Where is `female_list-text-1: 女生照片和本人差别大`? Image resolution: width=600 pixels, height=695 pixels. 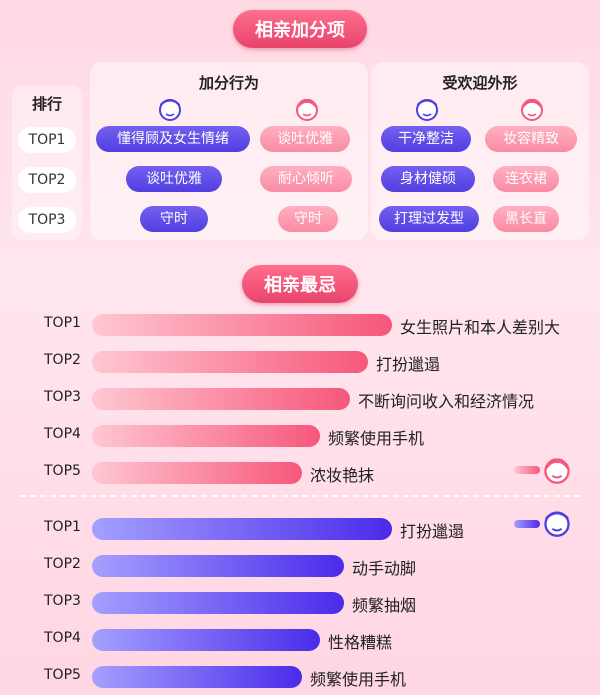 female_list-text-1: 女生照片和本人差别大 is located at coordinates (480, 327).